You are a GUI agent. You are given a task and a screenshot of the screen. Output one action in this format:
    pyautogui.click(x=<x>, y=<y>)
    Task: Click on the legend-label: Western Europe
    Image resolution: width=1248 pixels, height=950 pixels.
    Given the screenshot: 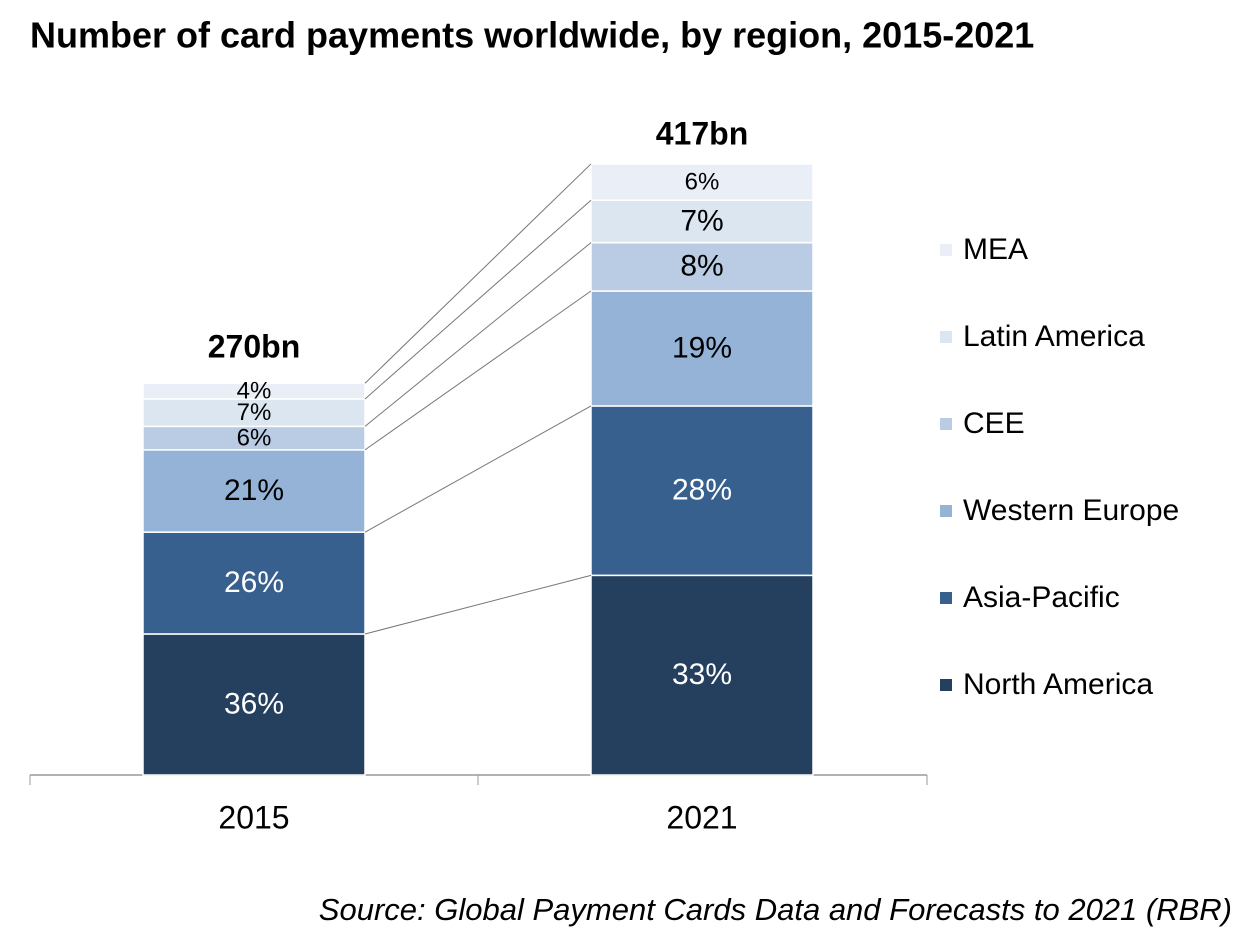 What is the action you would take?
    pyautogui.click(x=1071, y=510)
    